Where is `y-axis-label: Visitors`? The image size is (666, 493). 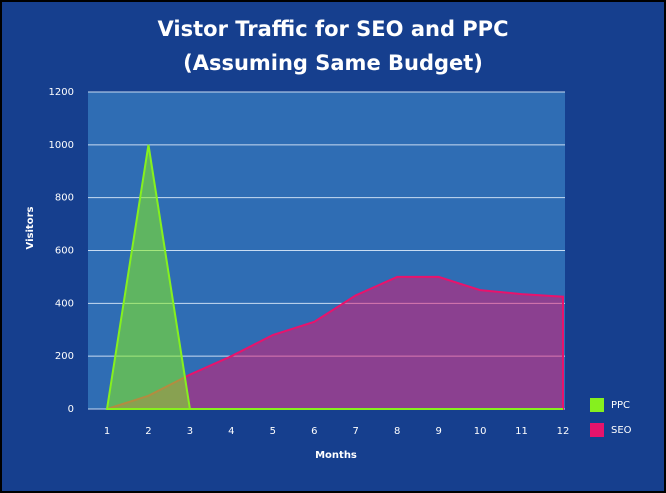 y-axis-label: Visitors is located at coordinates (30, 228).